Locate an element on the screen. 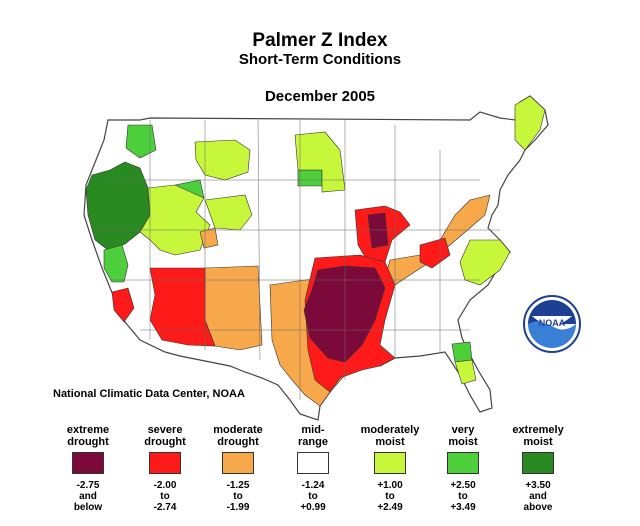  legend-item-severe-drought: severe drought -2.00 to -2.74 is located at coordinates (165, 468).